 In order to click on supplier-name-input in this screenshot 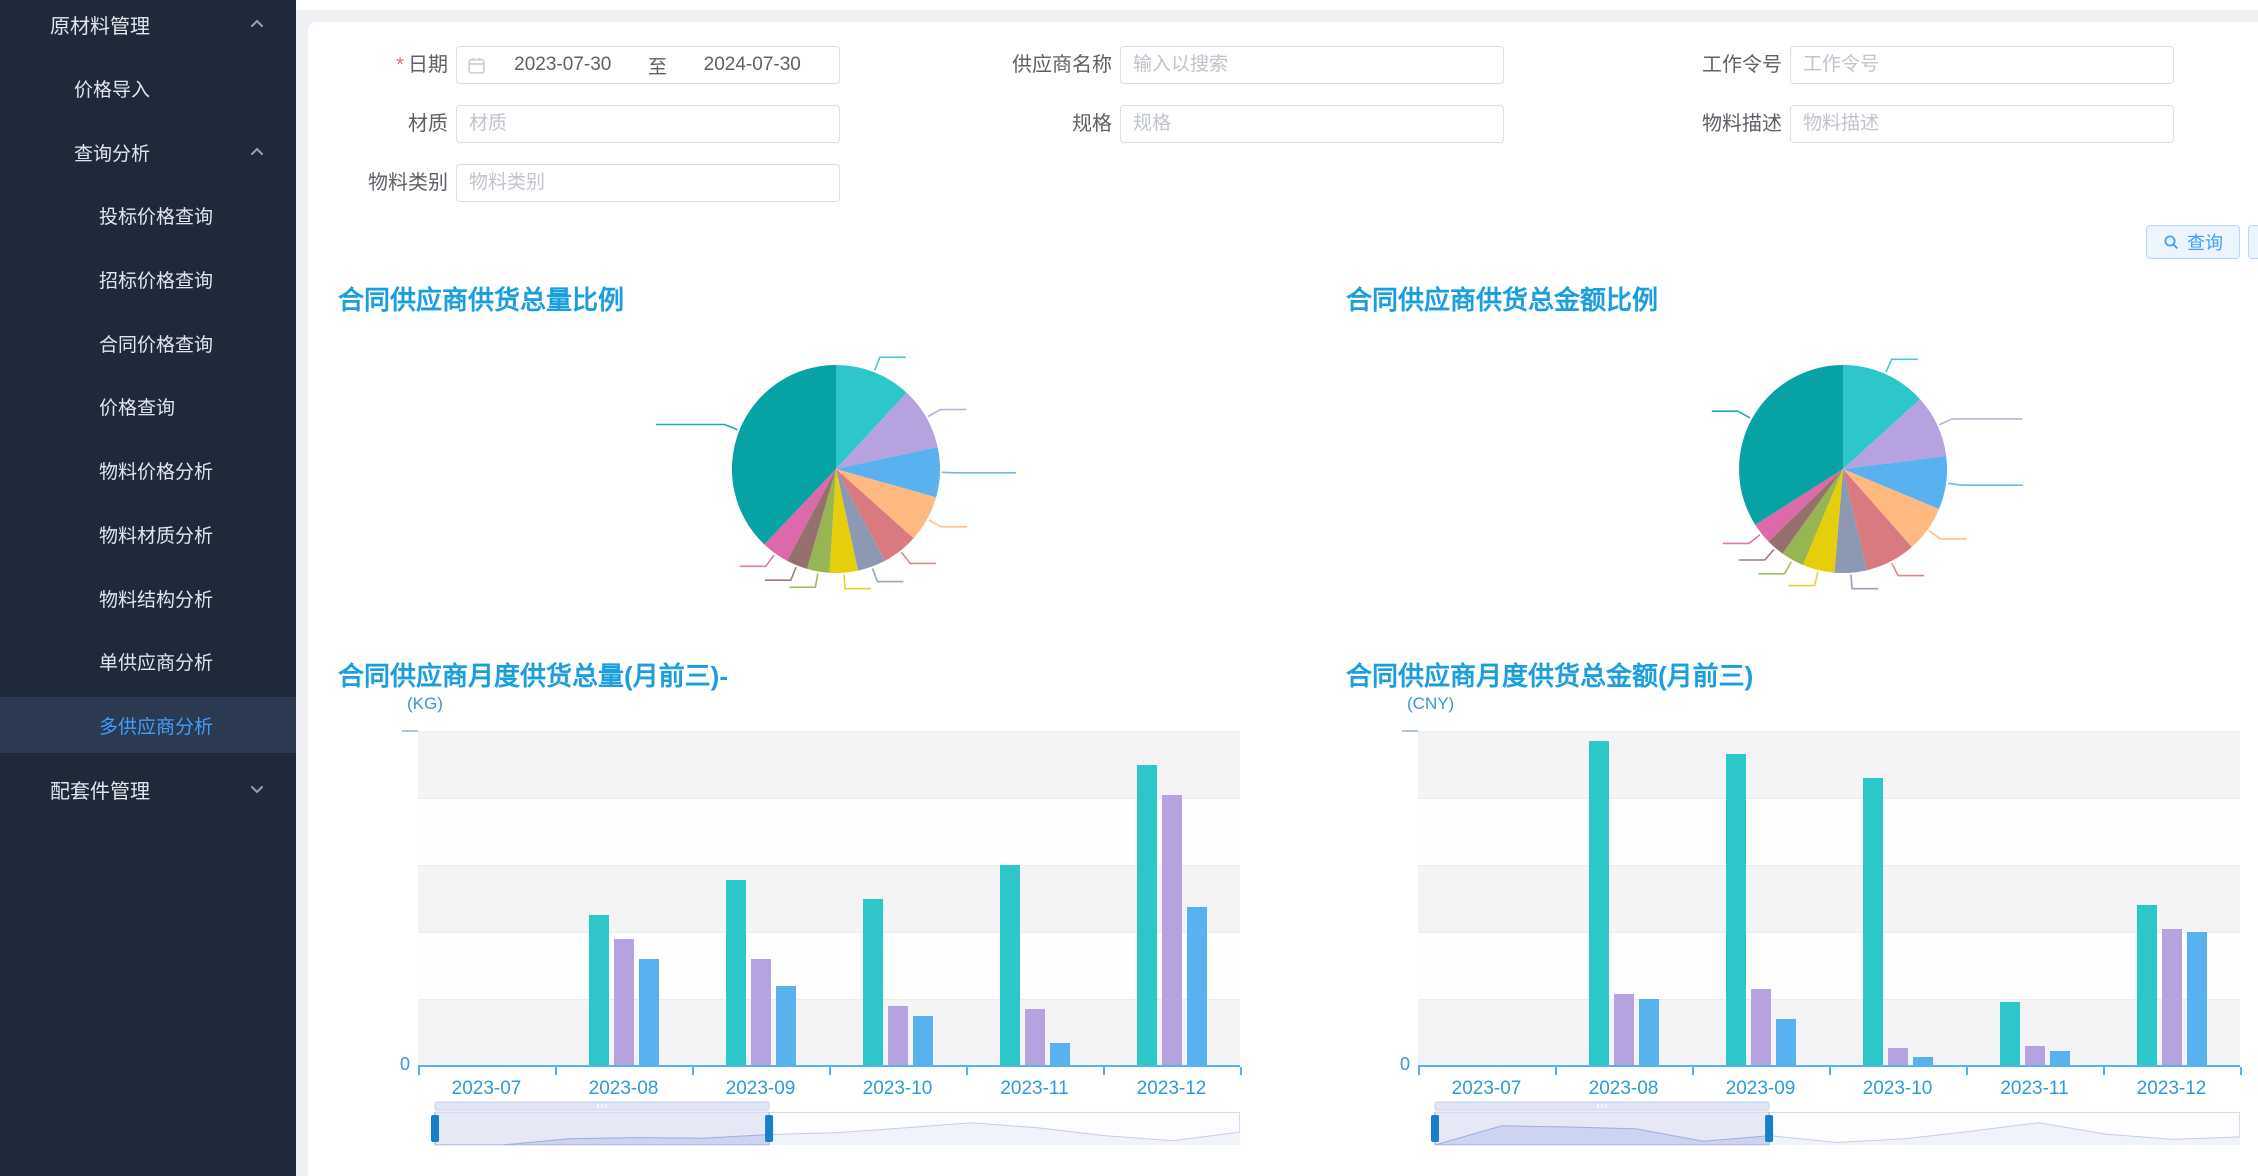, I will do `click(1312, 65)`.